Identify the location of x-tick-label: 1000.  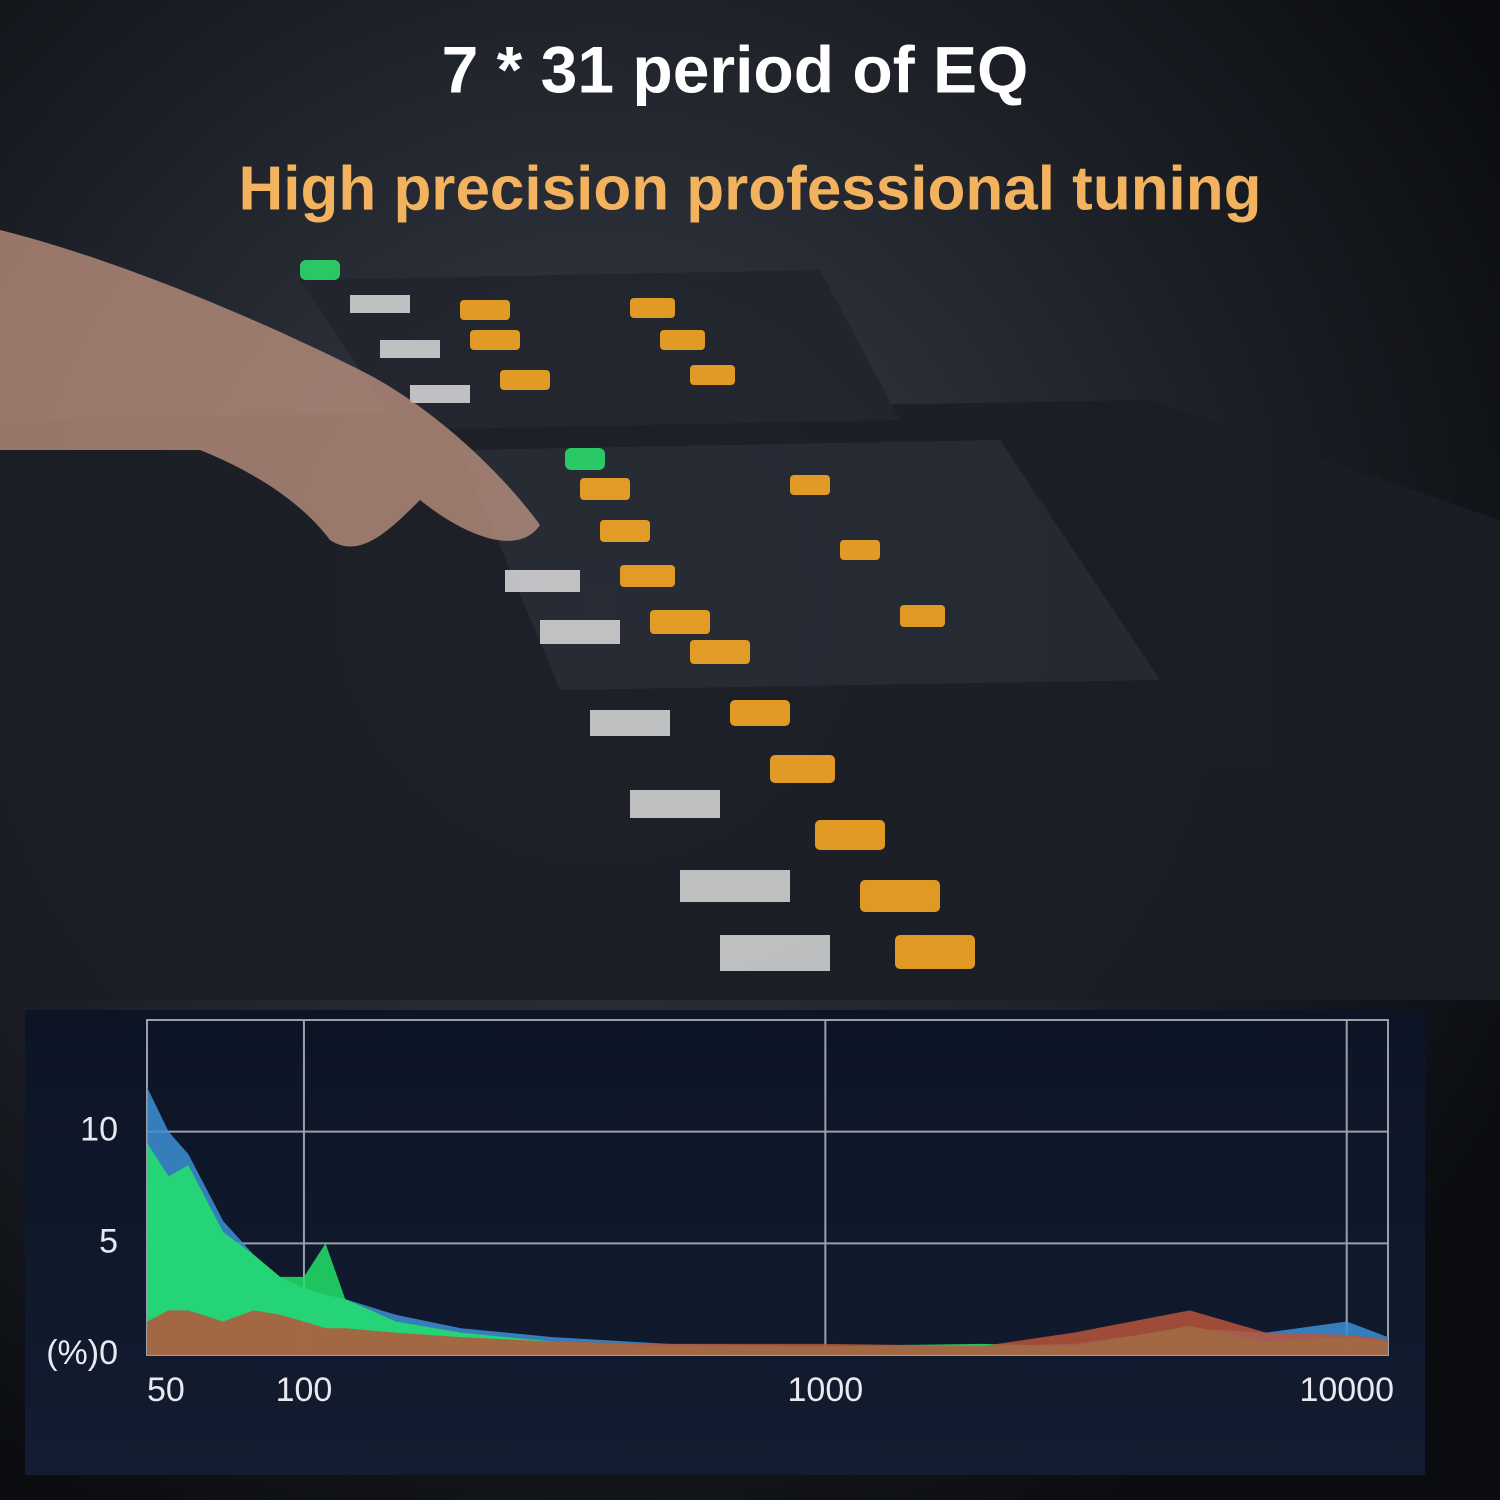
(826, 1390).